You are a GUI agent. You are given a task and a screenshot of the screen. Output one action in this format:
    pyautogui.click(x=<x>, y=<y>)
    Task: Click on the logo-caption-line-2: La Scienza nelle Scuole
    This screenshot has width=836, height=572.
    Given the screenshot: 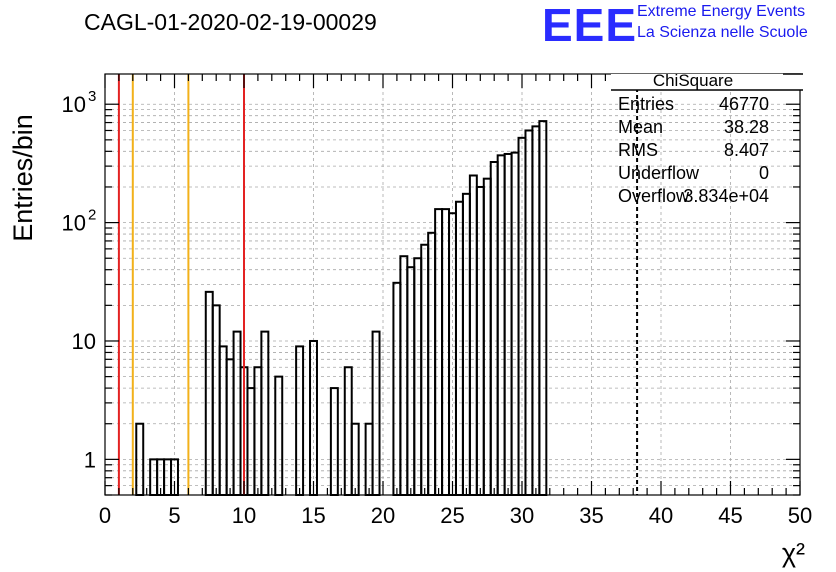 What is the action you would take?
    pyautogui.click(x=722, y=32)
    